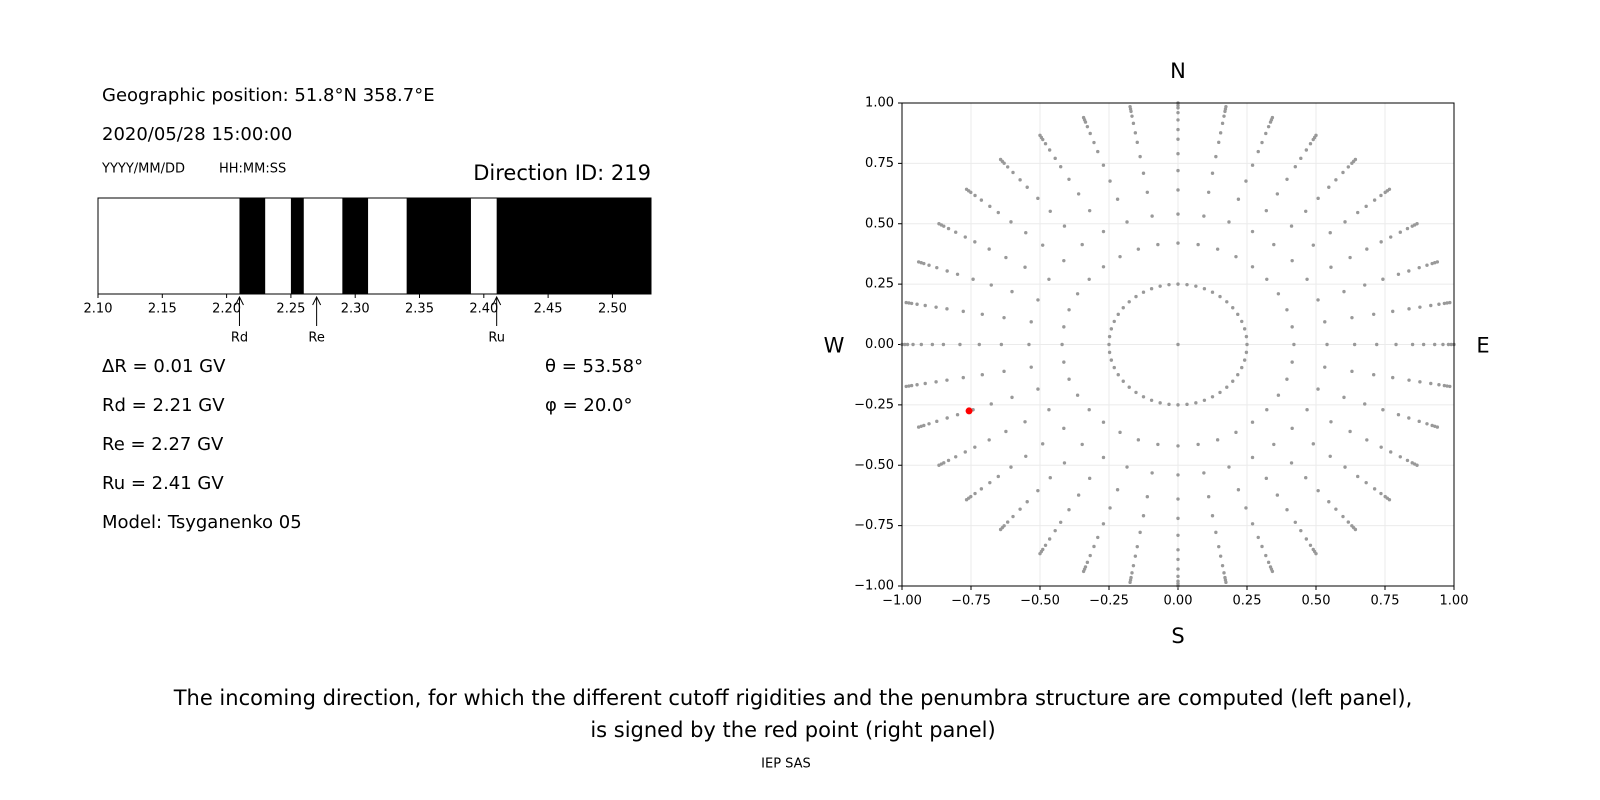 The width and height of the screenshot is (1600, 800). I want to click on x-tick-label: 2.30, so click(355, 309).